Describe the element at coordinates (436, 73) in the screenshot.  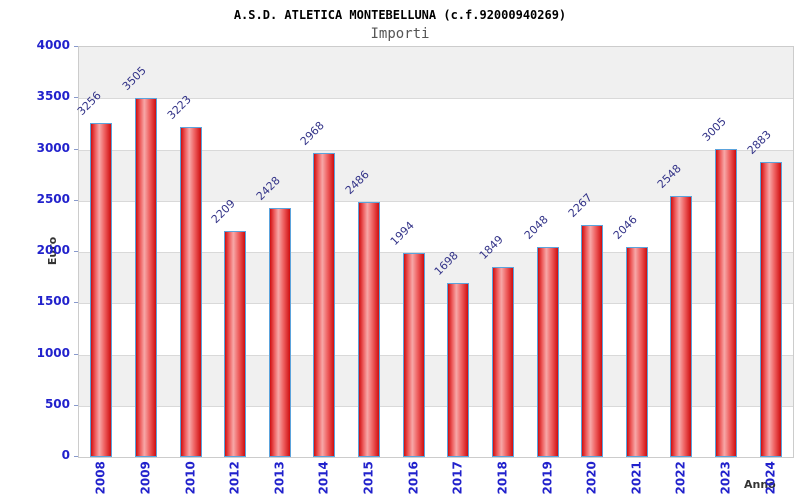
I see `plot-band` at that location.